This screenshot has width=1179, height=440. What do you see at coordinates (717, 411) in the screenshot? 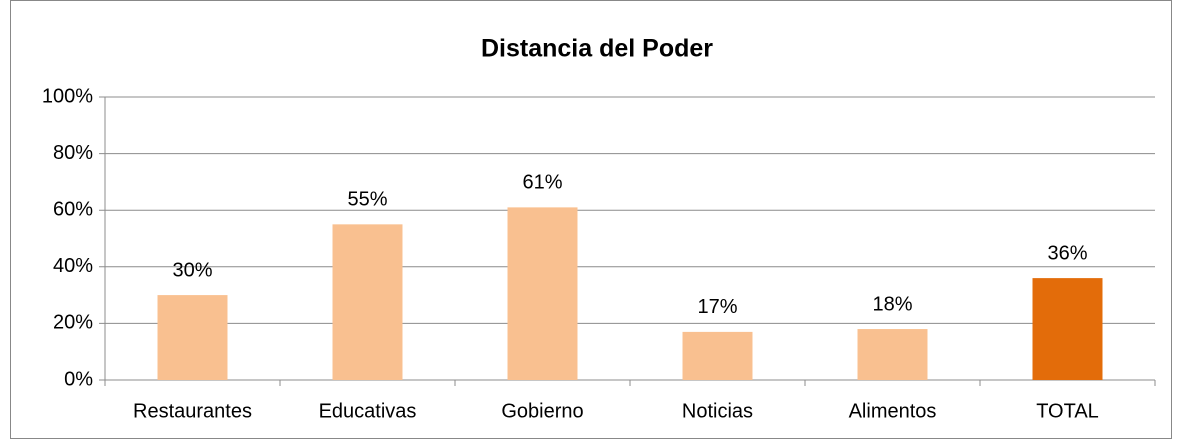
I see `x-tick-label: Noticias` at bounding box center [717, 411].